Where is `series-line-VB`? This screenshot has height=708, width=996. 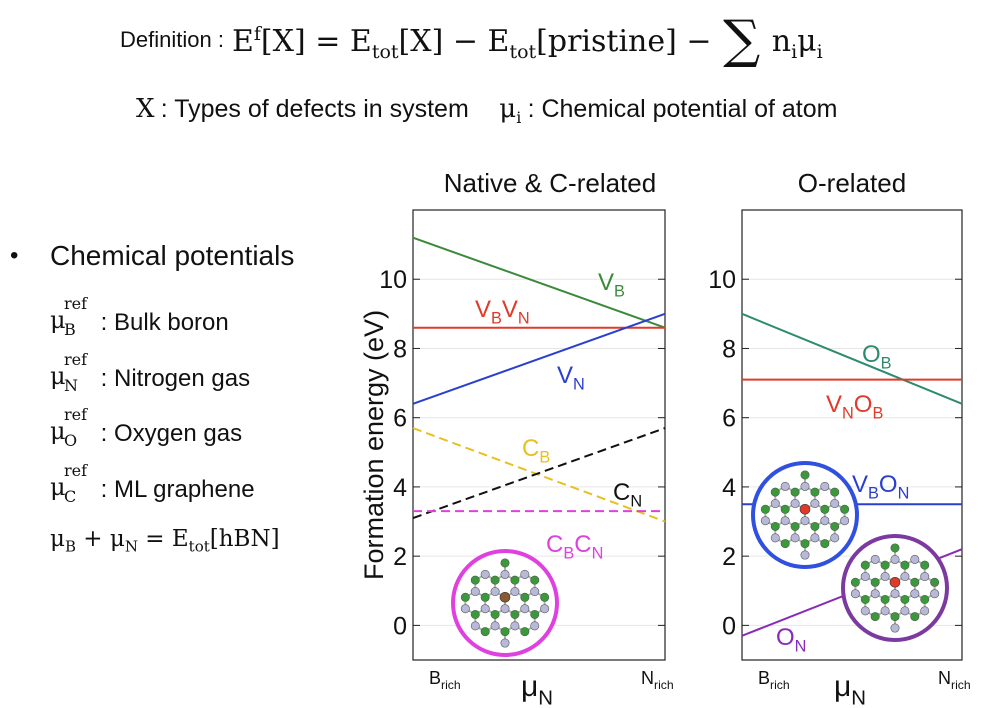 series-line-VB is located at coordinates (539, 282).